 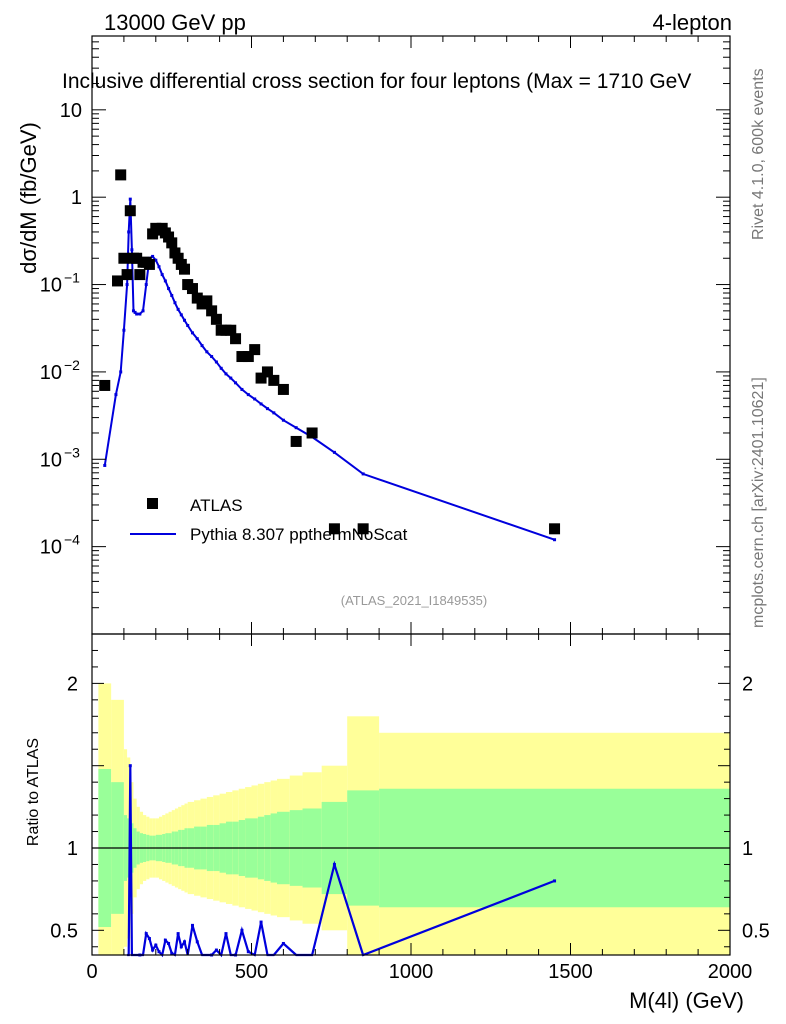 I want to click on ratio-tick-label-left: 2, so click(x=72, y=684).